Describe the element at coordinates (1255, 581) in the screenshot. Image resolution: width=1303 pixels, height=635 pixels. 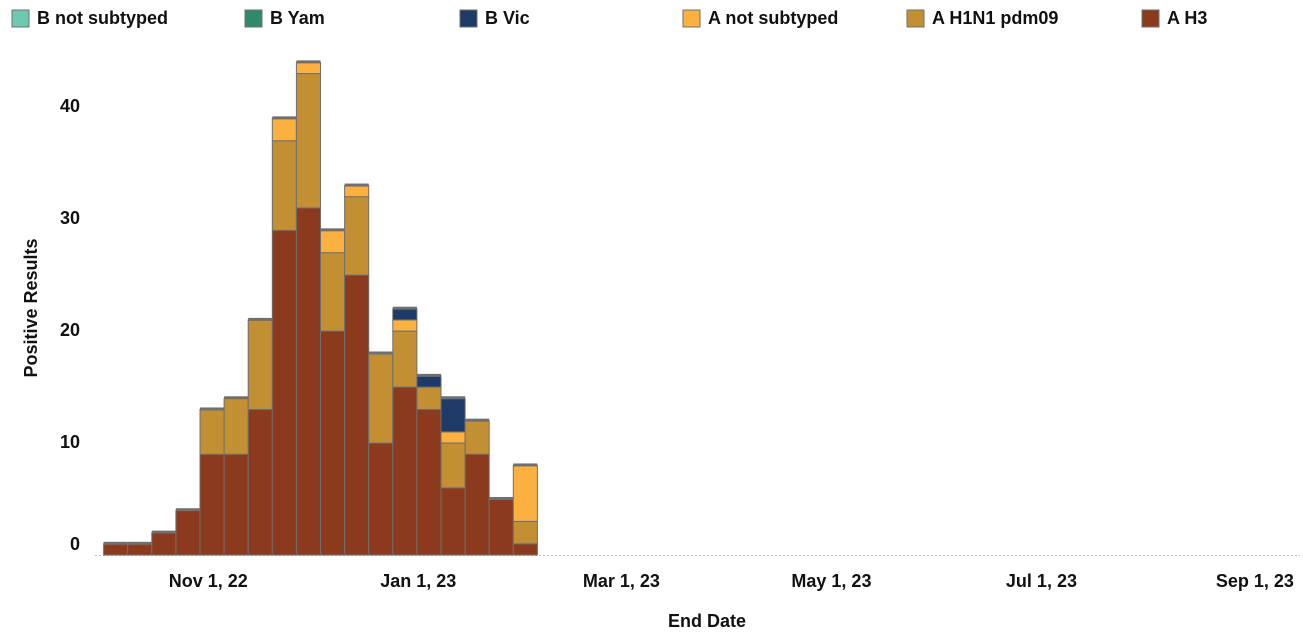
I see `x-tick-label: Sep 1, 23` at that location.